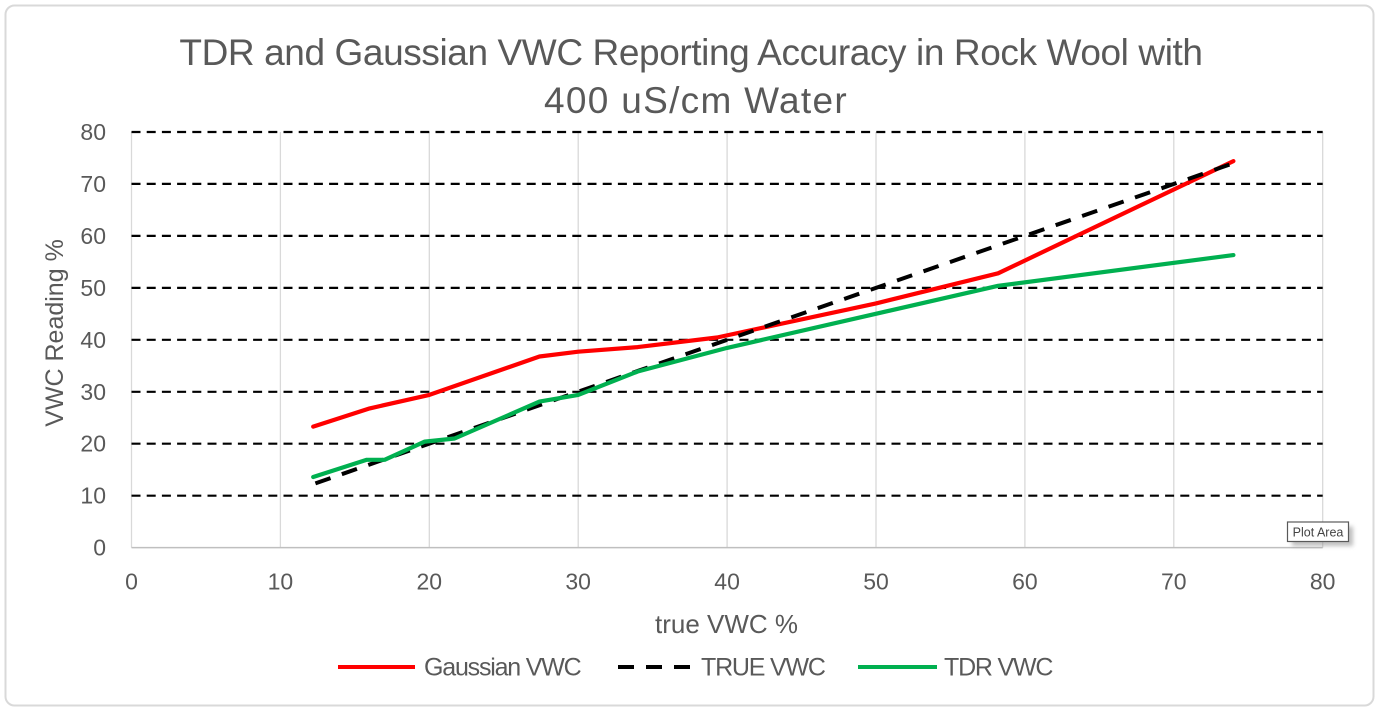  Describe the element at coordinates (696, 100) in the screenshot. I see `svg-text: 400 uS/cm Water` at that location.